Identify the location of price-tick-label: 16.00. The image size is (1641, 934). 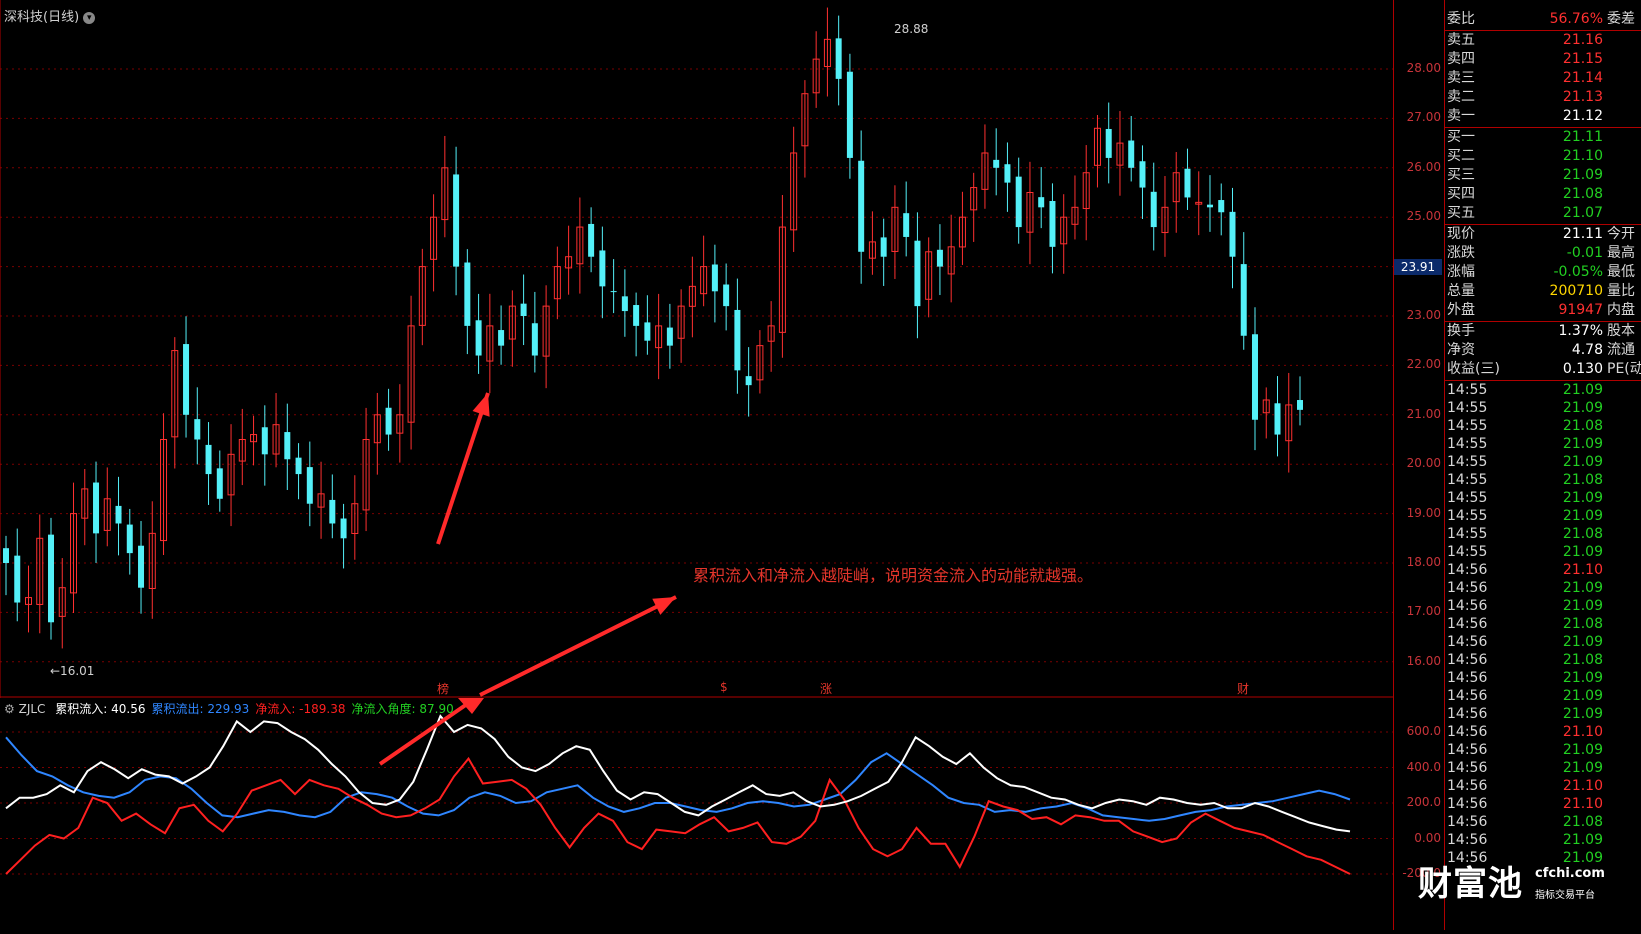
(1423, 660).